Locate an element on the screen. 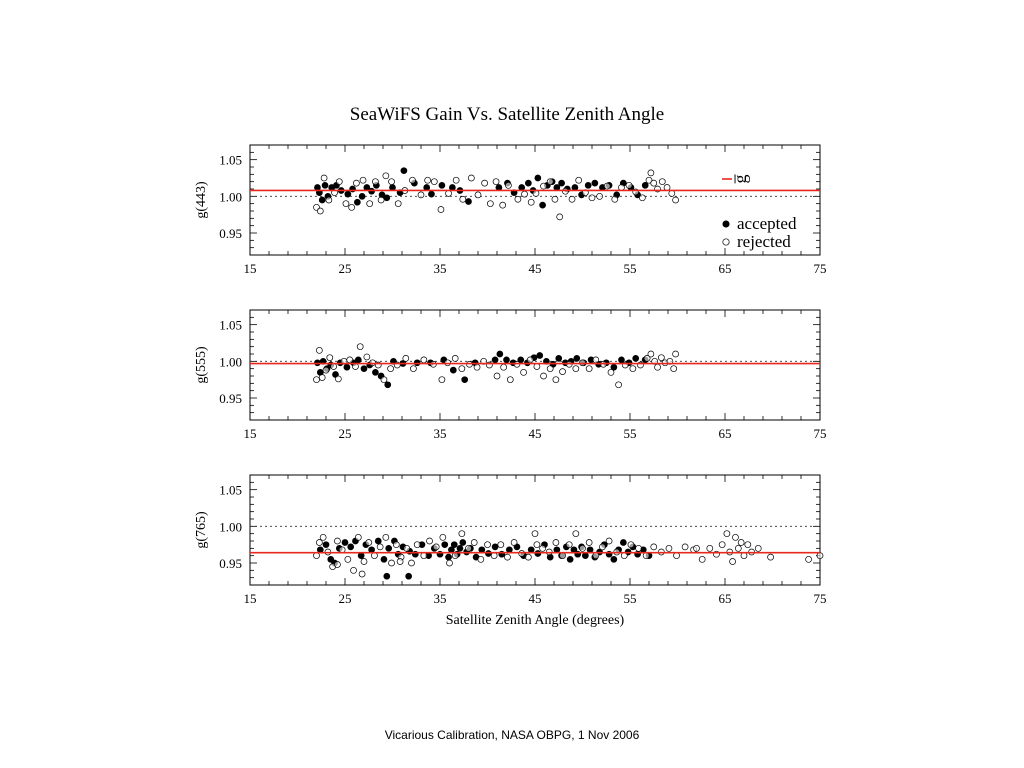  legend-accepted-marker is located at coordinates (726, 224).